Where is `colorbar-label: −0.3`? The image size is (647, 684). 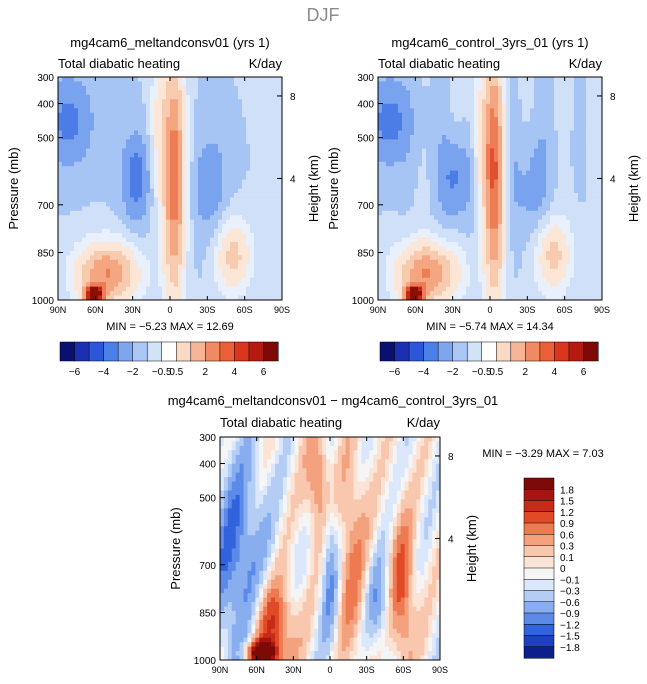
colorbar-label: −0.3 is located at coordinates (570, 592).